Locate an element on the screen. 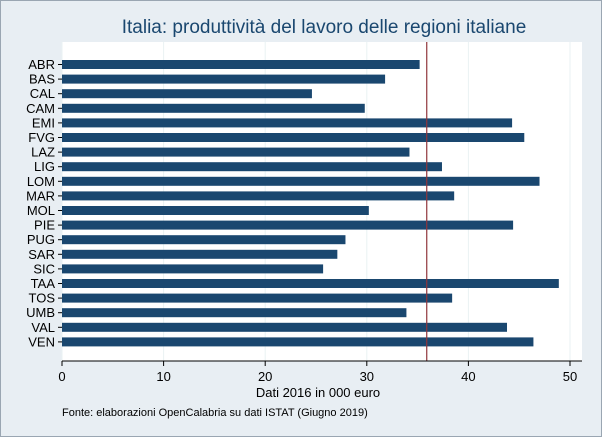 This screenshot has width=602, height=437. bar-abr is located at coordinates (241, 64).